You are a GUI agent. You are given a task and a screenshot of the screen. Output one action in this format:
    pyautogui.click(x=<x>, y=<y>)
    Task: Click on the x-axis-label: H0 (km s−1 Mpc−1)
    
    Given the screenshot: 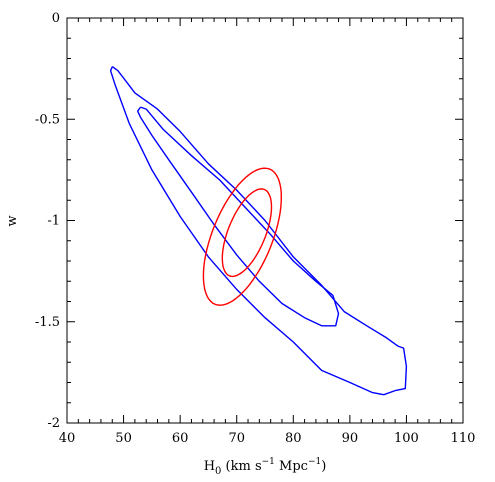 What is the action you would take?
    pyautogui.click(x=265, y=467)
    